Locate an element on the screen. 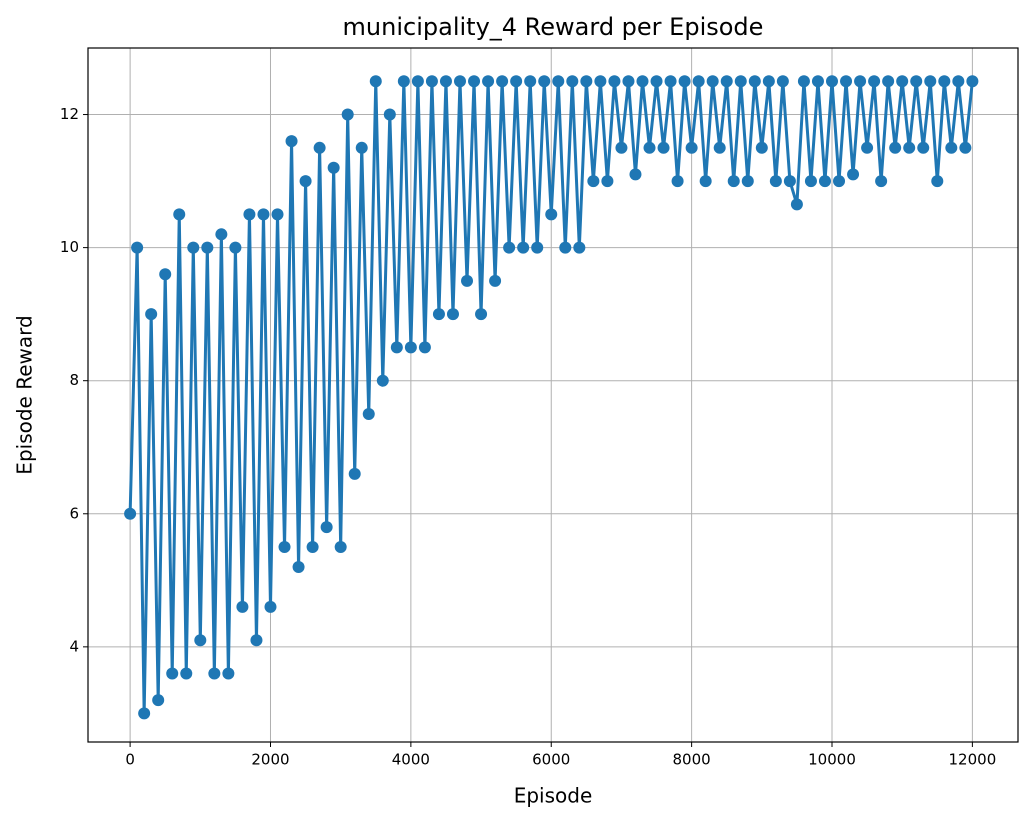 The height and width of the screenshot is (828, 1033). x-tick-label: 4000 is located at coordinates (411, 760).